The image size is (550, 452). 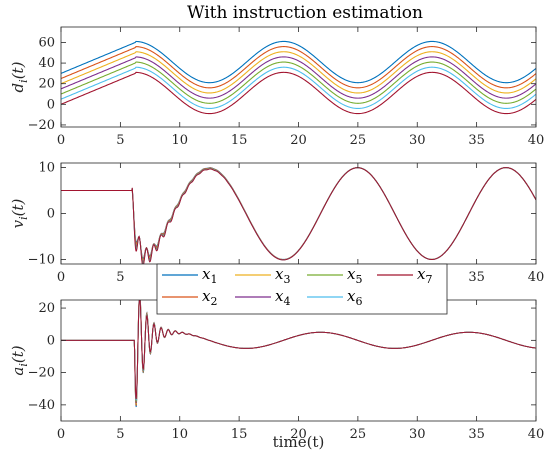 What do you see at coordinates (46, 63) in the screenshot?
I see `y-tick-label: 40` at bounding box center [46, 63].